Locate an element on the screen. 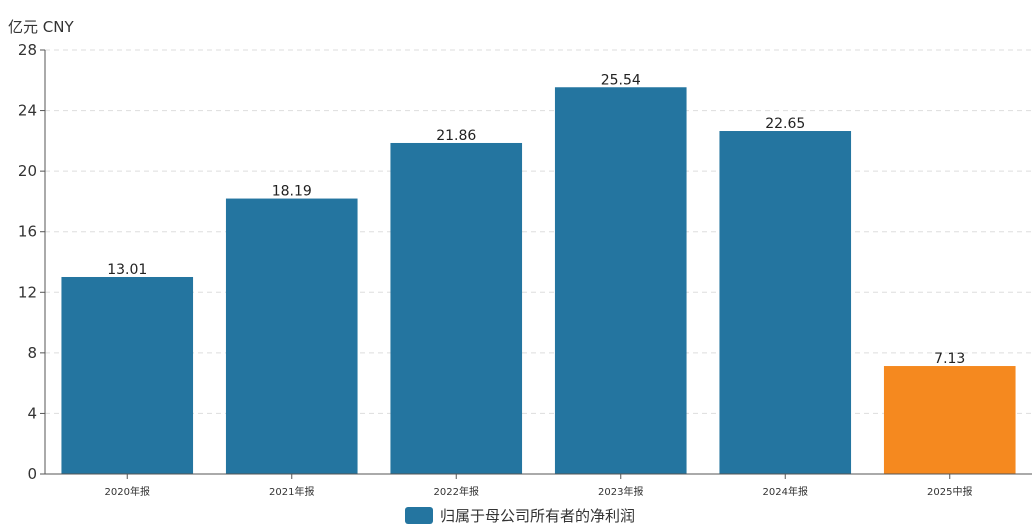 This screenshot has width=1036, height=526. legend-swatch is located at coordinates (419, 515).